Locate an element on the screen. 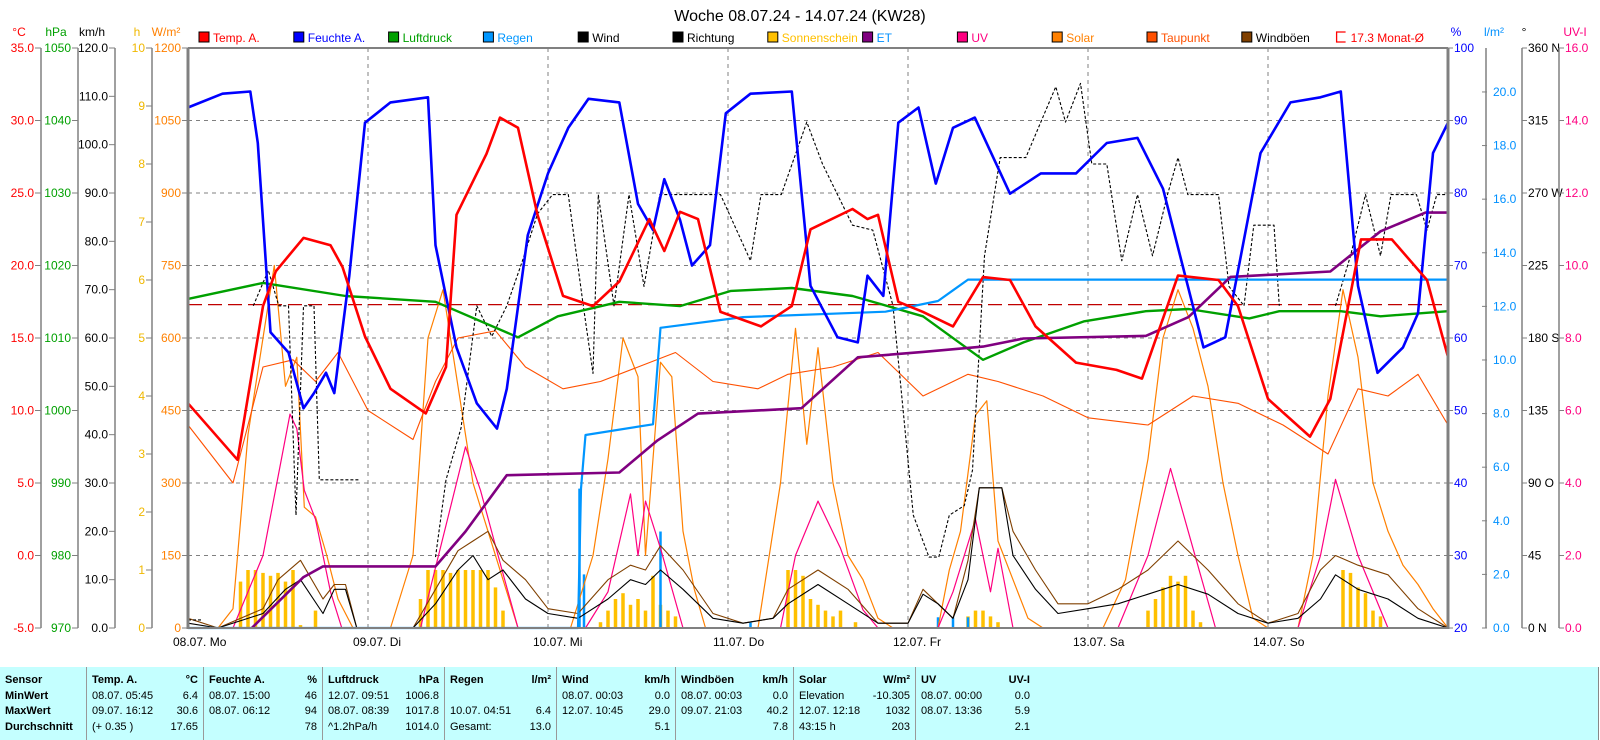 The image size is (1600, 740). row-label-text: Durchschnitt is located at coordinates (39, 727).